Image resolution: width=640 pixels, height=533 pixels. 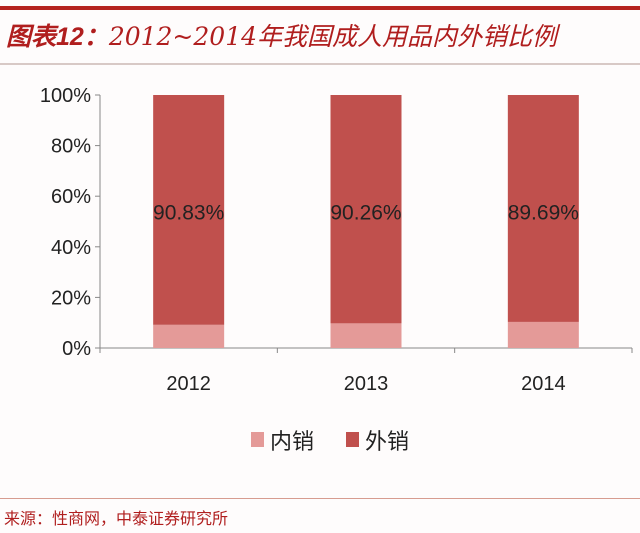 I want to click on x-tick-label: 2012, so click(x=188, y=384).